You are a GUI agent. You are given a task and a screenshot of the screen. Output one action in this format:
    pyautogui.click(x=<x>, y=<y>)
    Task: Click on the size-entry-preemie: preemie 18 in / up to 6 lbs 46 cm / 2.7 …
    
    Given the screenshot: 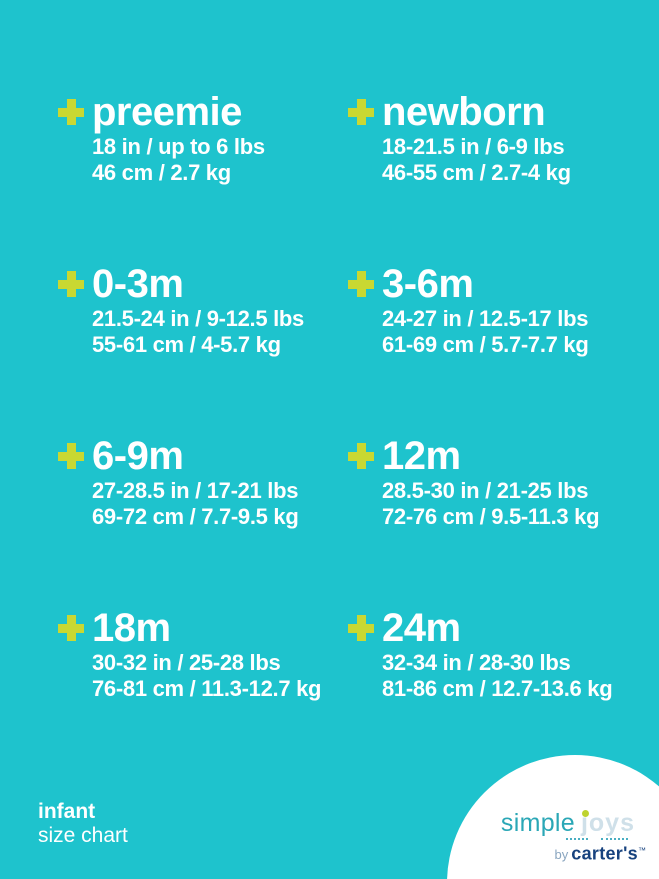 What is the action you would take?
    pyautogui.click(x=203, y=178)
    